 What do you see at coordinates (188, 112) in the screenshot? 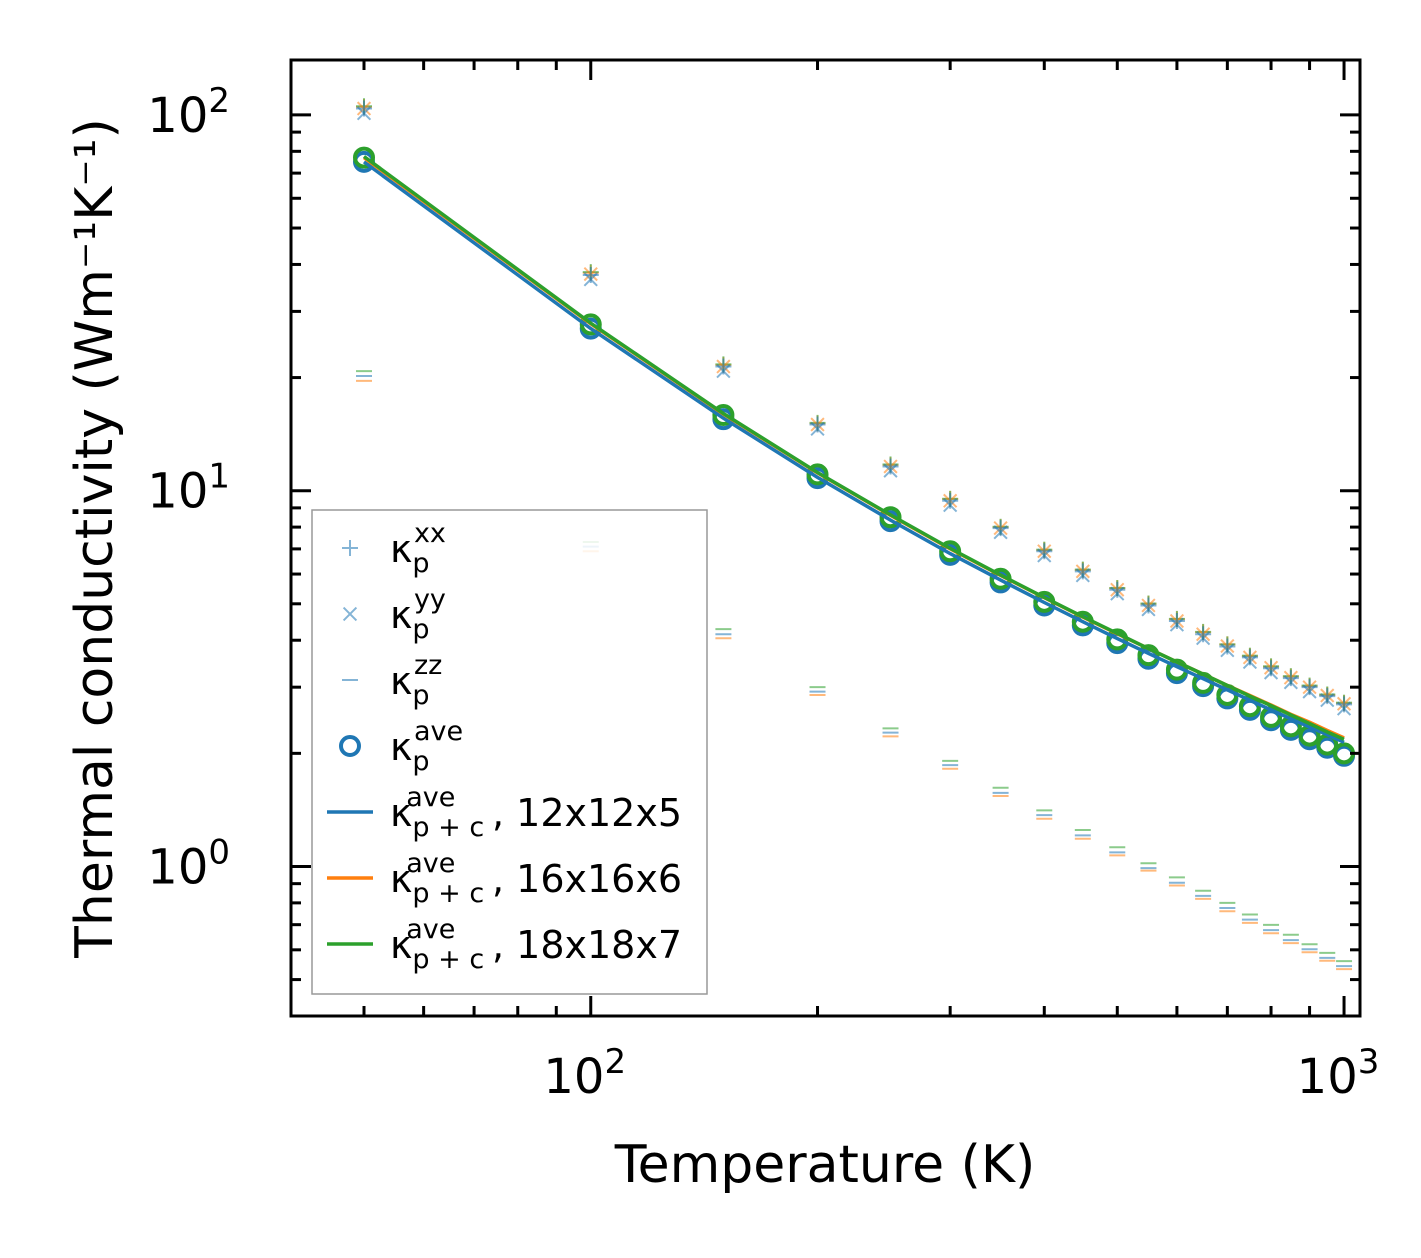
I see `y-tick-label: 10²` at bounding box center [188, 112].